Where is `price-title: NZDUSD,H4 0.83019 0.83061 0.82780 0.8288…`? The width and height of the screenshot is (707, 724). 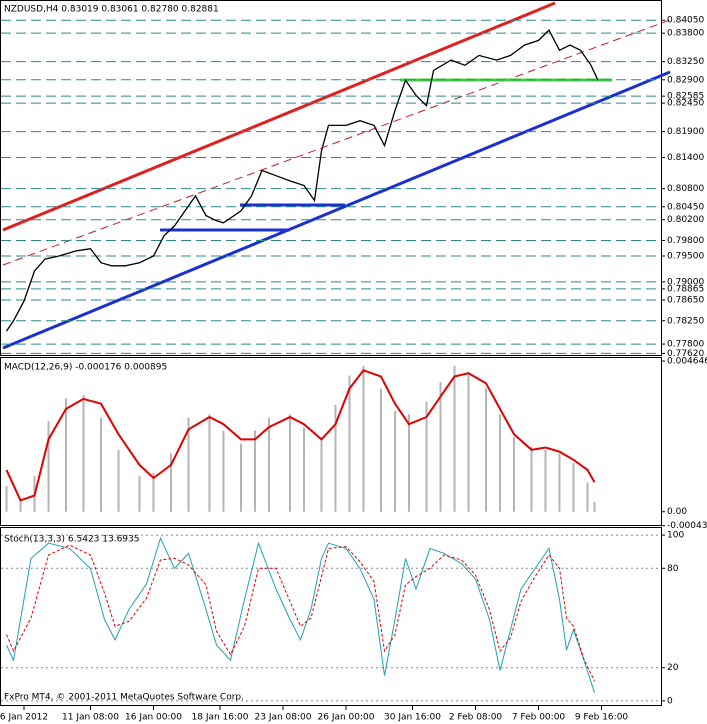
price-title: NZDUSD,H4 0.83019 0.83061 0.82780 0.8288… is located at coordinates (111, 10).